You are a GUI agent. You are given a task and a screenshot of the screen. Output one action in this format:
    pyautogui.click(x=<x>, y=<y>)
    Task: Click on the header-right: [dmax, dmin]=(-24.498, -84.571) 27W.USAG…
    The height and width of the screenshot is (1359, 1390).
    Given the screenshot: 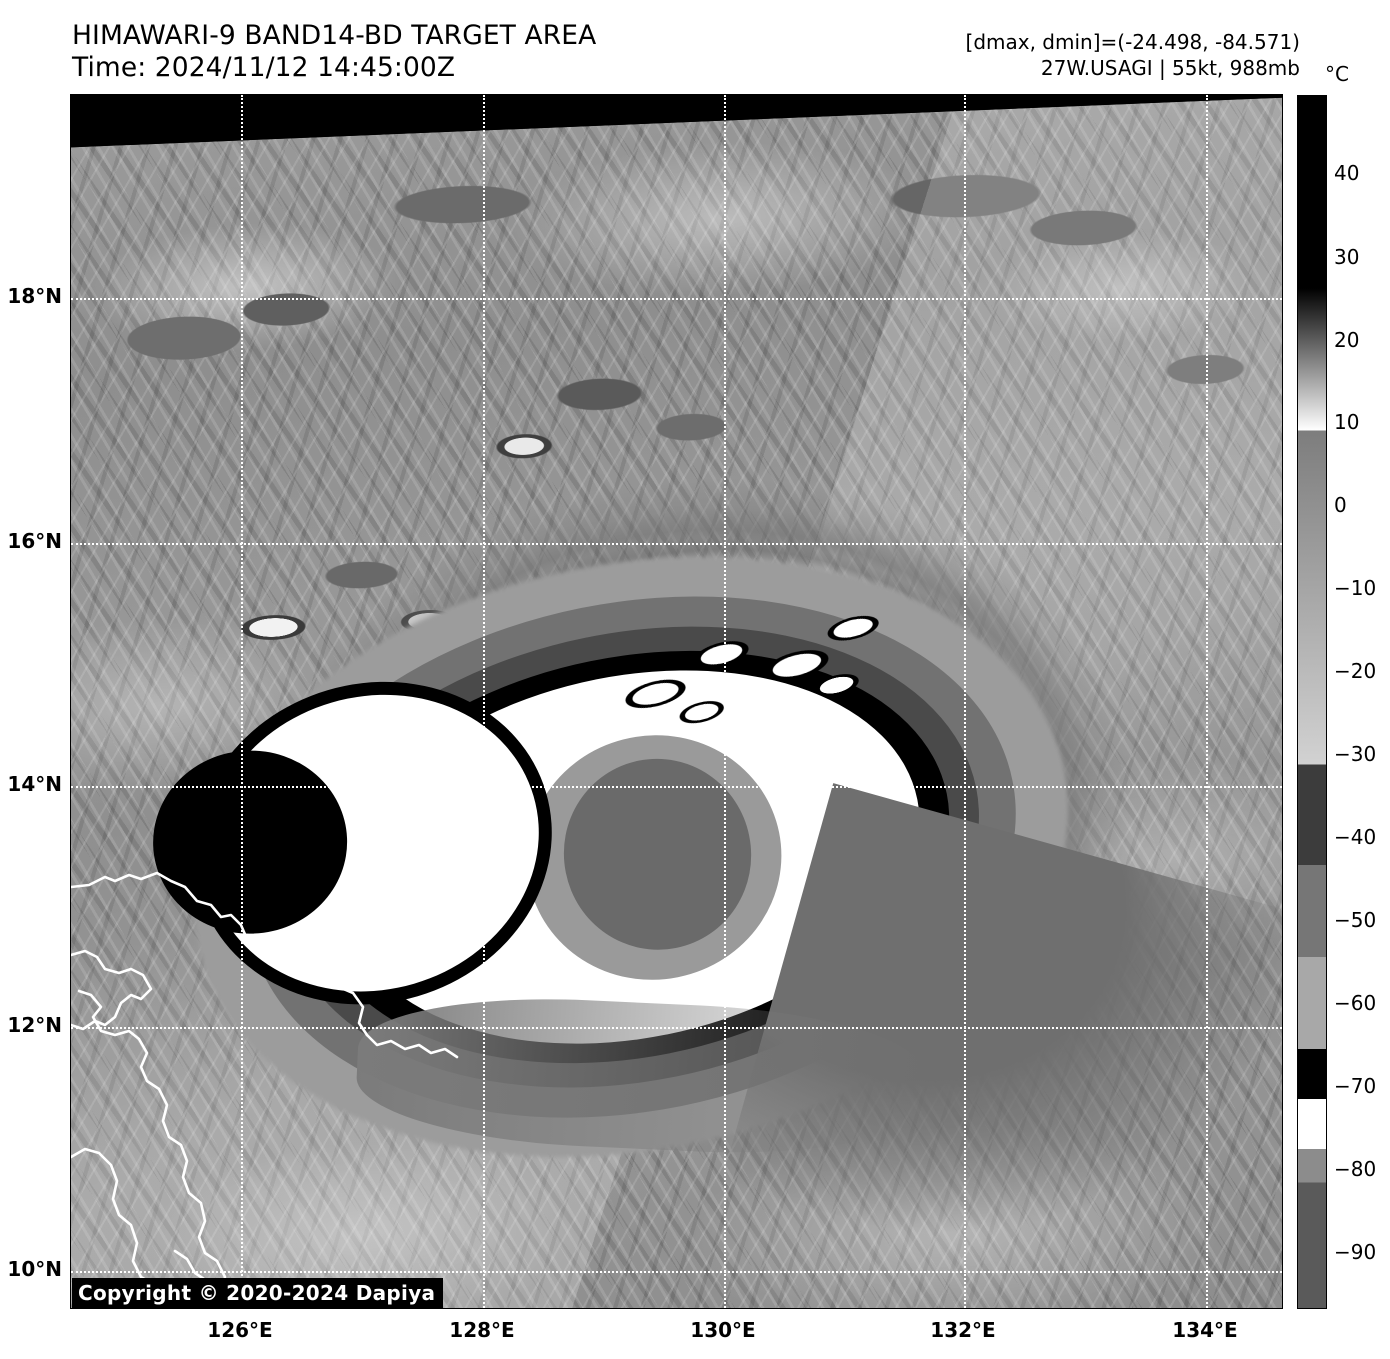 What is the action you would take?
    pyautogui.click(x=1133, y=55)
    